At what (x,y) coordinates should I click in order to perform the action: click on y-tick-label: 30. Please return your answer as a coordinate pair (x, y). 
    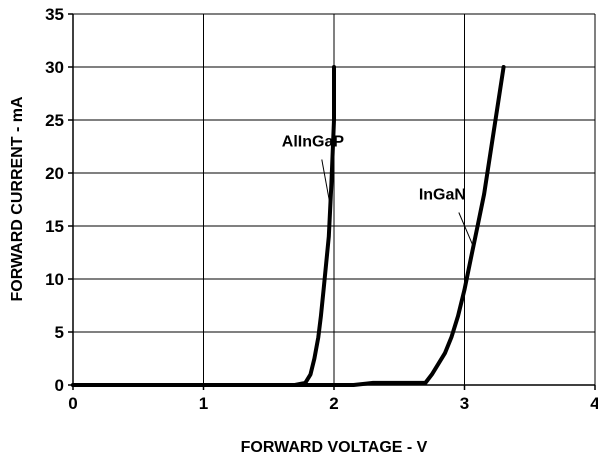
    Looking at the image, I should click on (54, 67).